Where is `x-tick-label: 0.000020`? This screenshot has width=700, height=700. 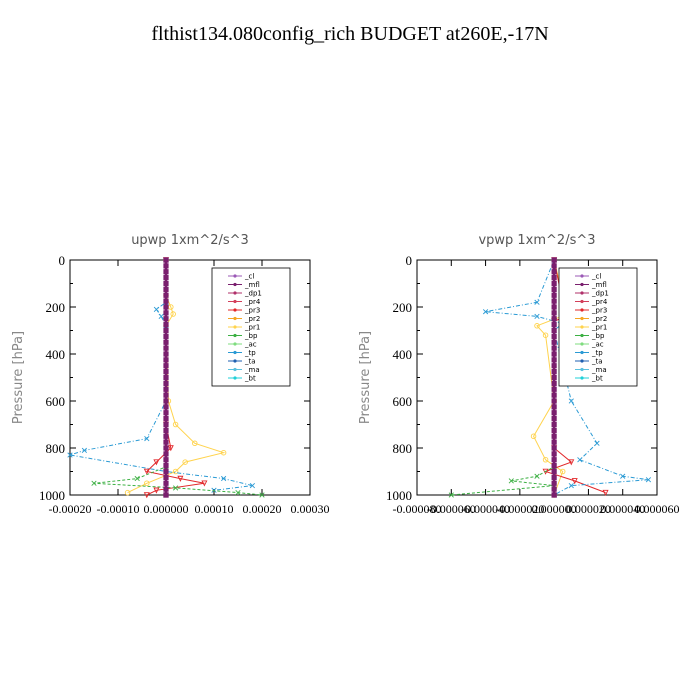 x-tick-label: 0.000020 is located at coordinates (588, 509).